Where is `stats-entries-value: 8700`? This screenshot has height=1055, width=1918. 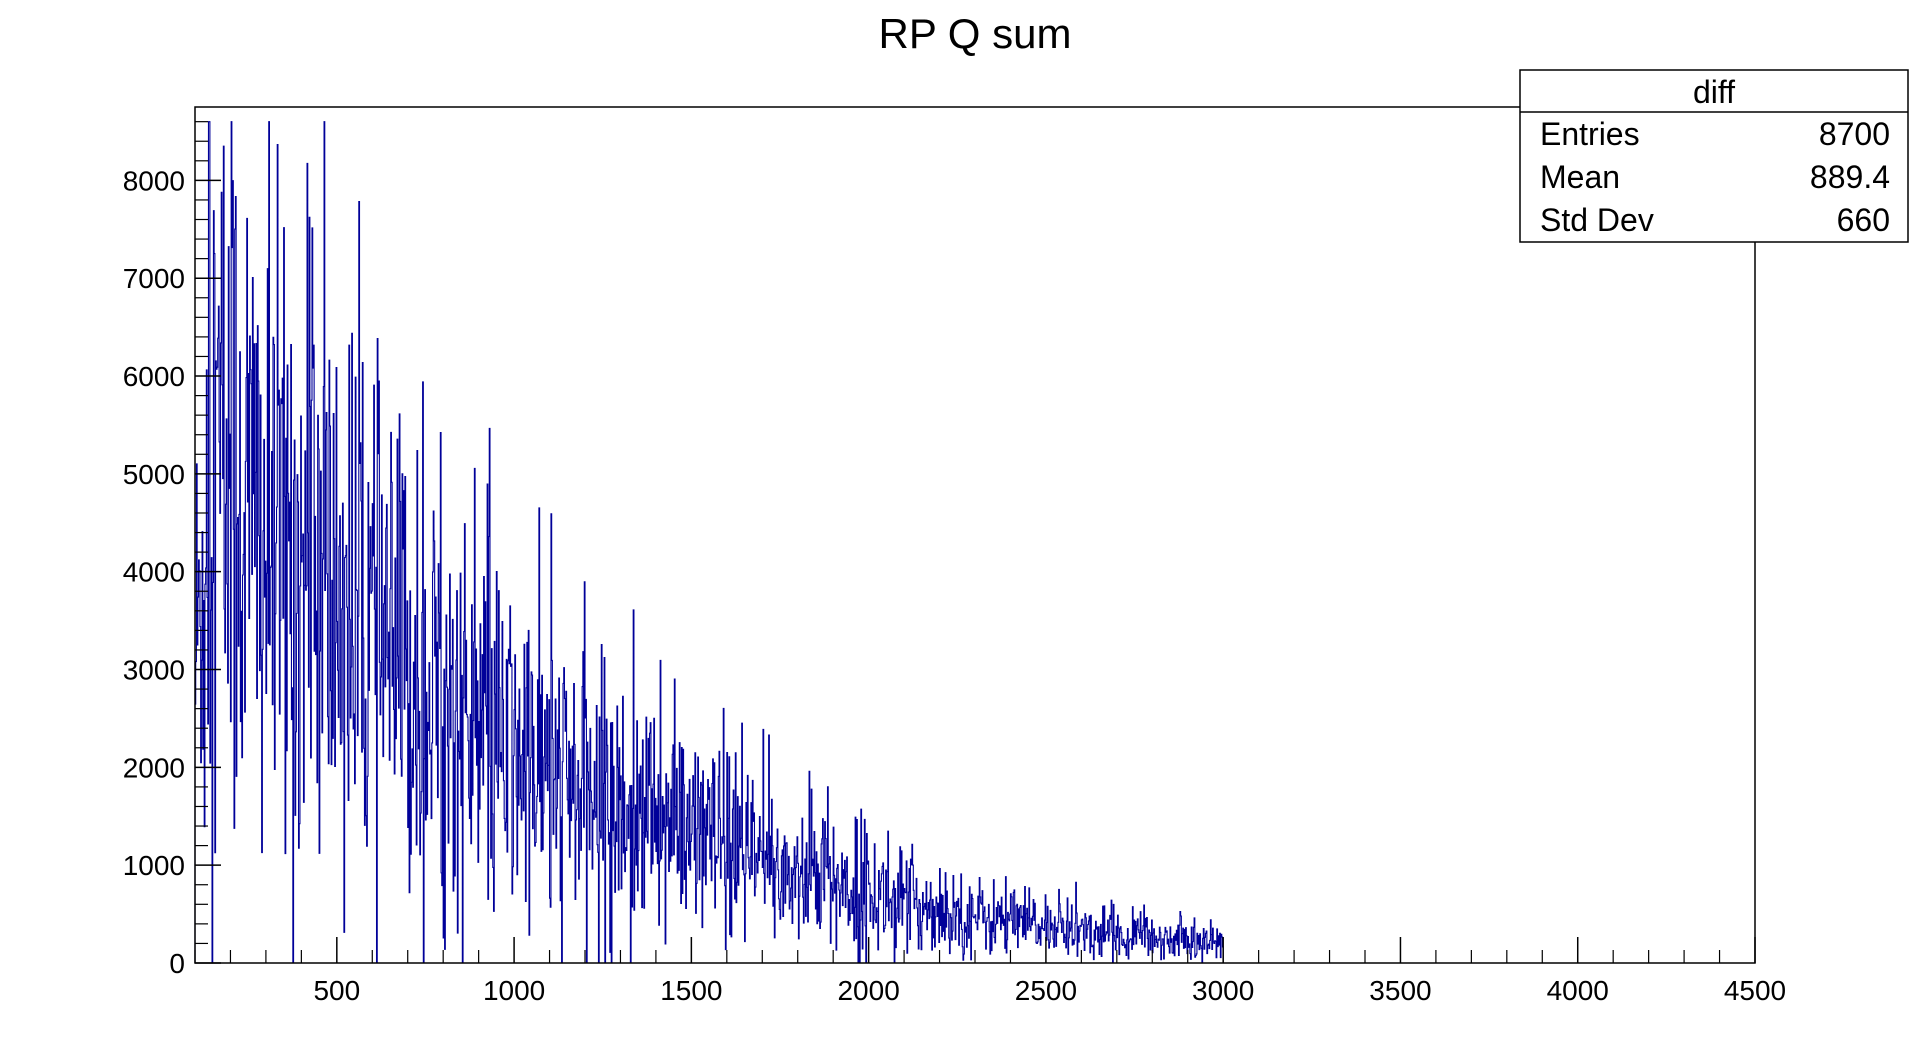 stats-entries-value: 8700 is located at coordinates (1854, 134).